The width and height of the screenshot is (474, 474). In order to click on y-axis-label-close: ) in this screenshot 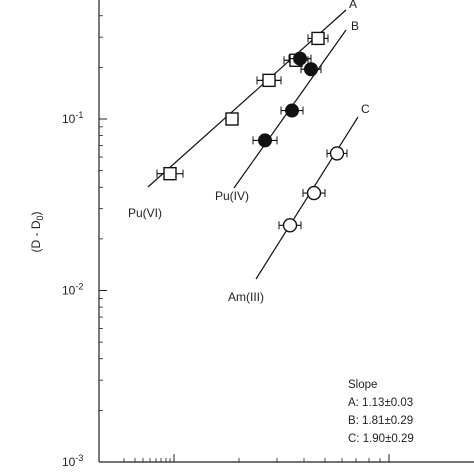, I will do `click(36, 213)`.